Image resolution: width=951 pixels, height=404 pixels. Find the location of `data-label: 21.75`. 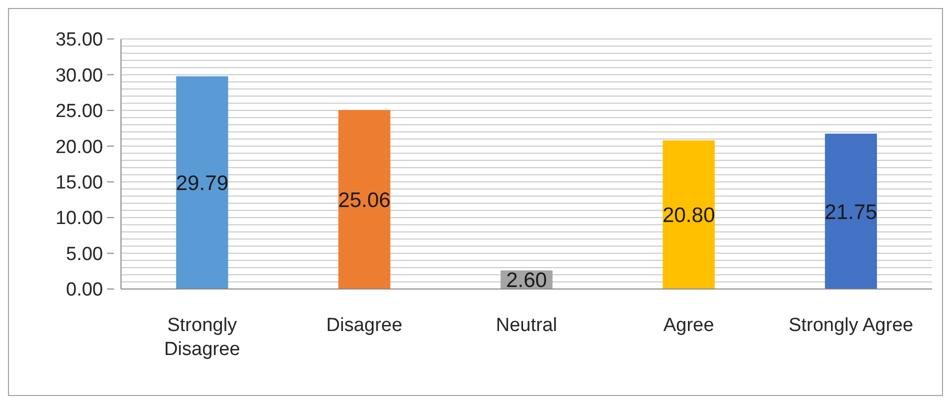

data-label: 21.75 is located at coordinates (851, 212).